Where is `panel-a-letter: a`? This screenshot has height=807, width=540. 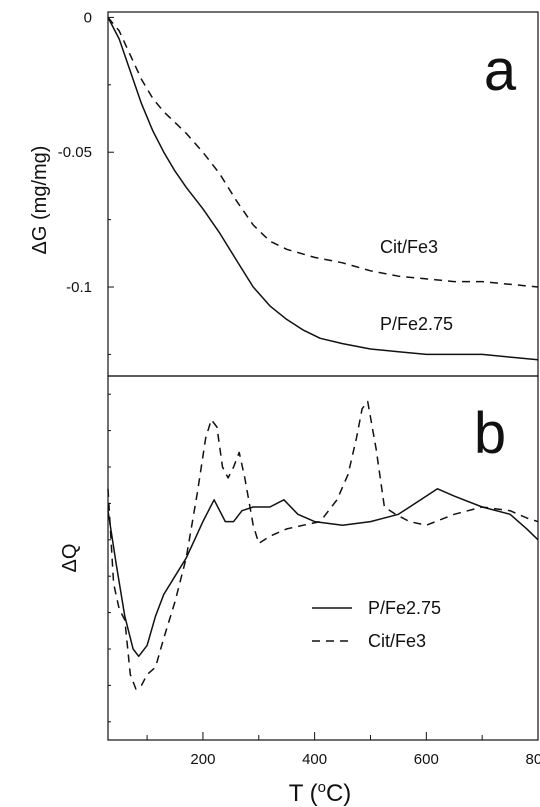
panel-a-letter: a is located at coordinates (500, 70).